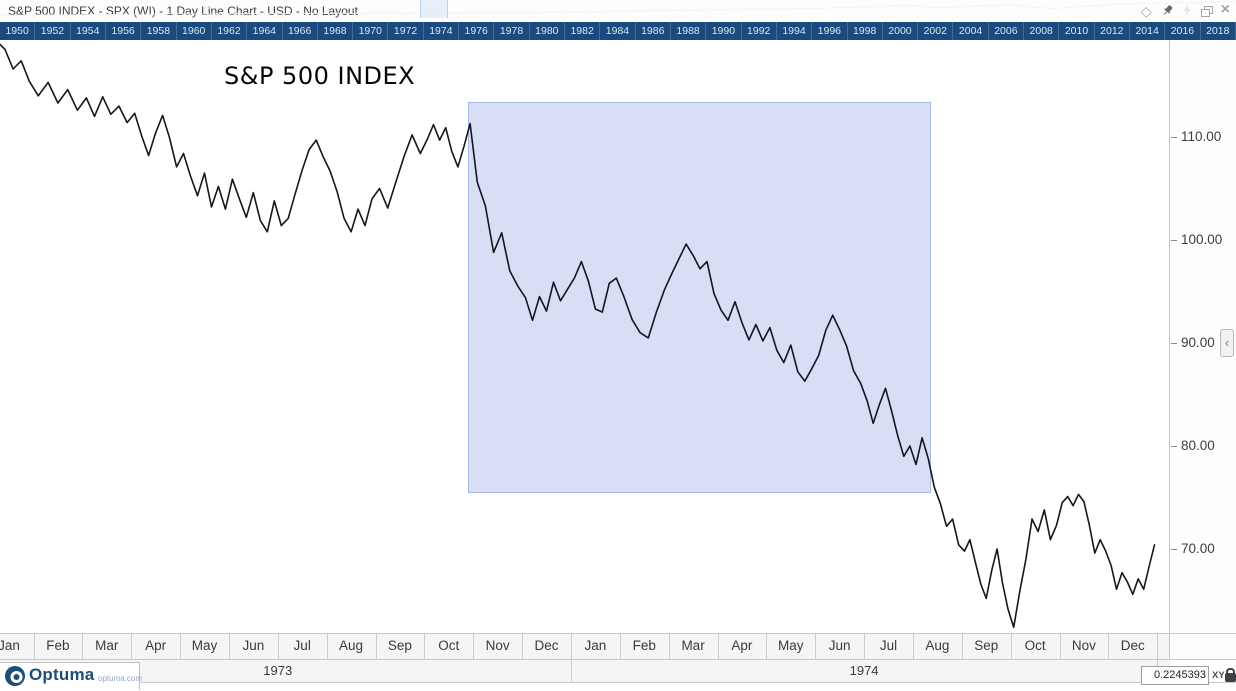 The image size is (1236, 691). I want to click on month-label: Aug, so click(351, 645).